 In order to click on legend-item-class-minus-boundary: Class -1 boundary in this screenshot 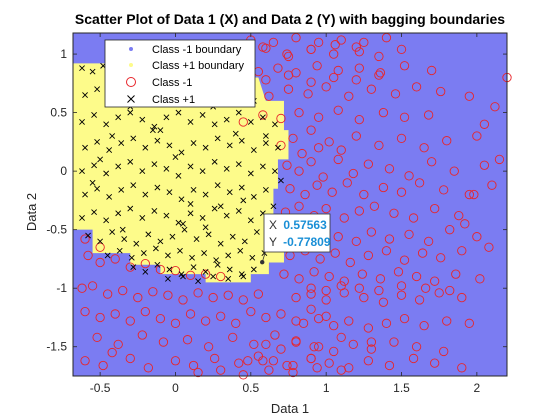, I will do `click(185, 50)`.